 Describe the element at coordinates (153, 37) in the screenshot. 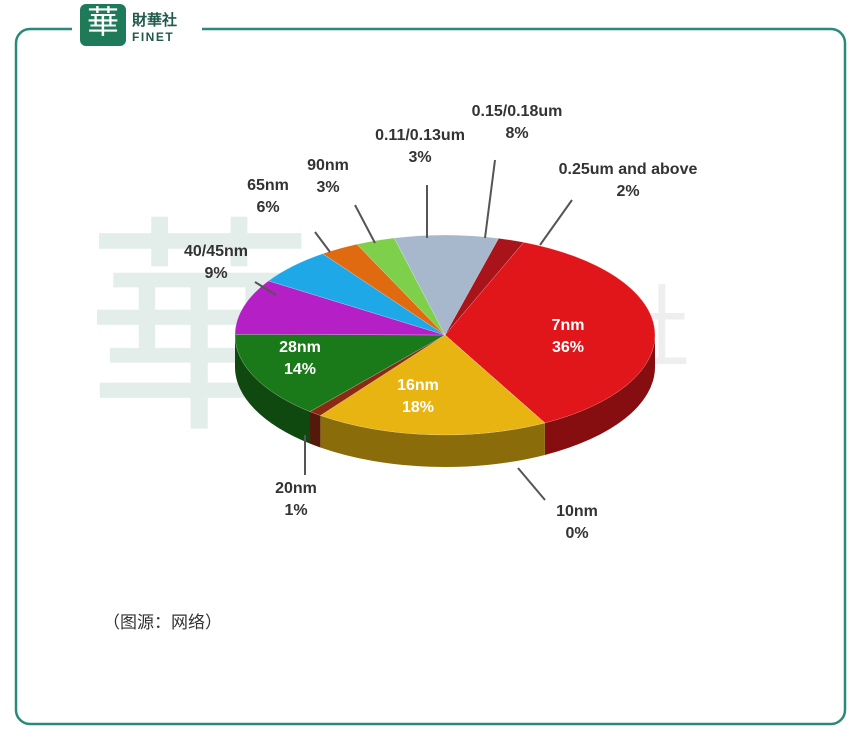

I see `logo-brand: FINET` at that location.